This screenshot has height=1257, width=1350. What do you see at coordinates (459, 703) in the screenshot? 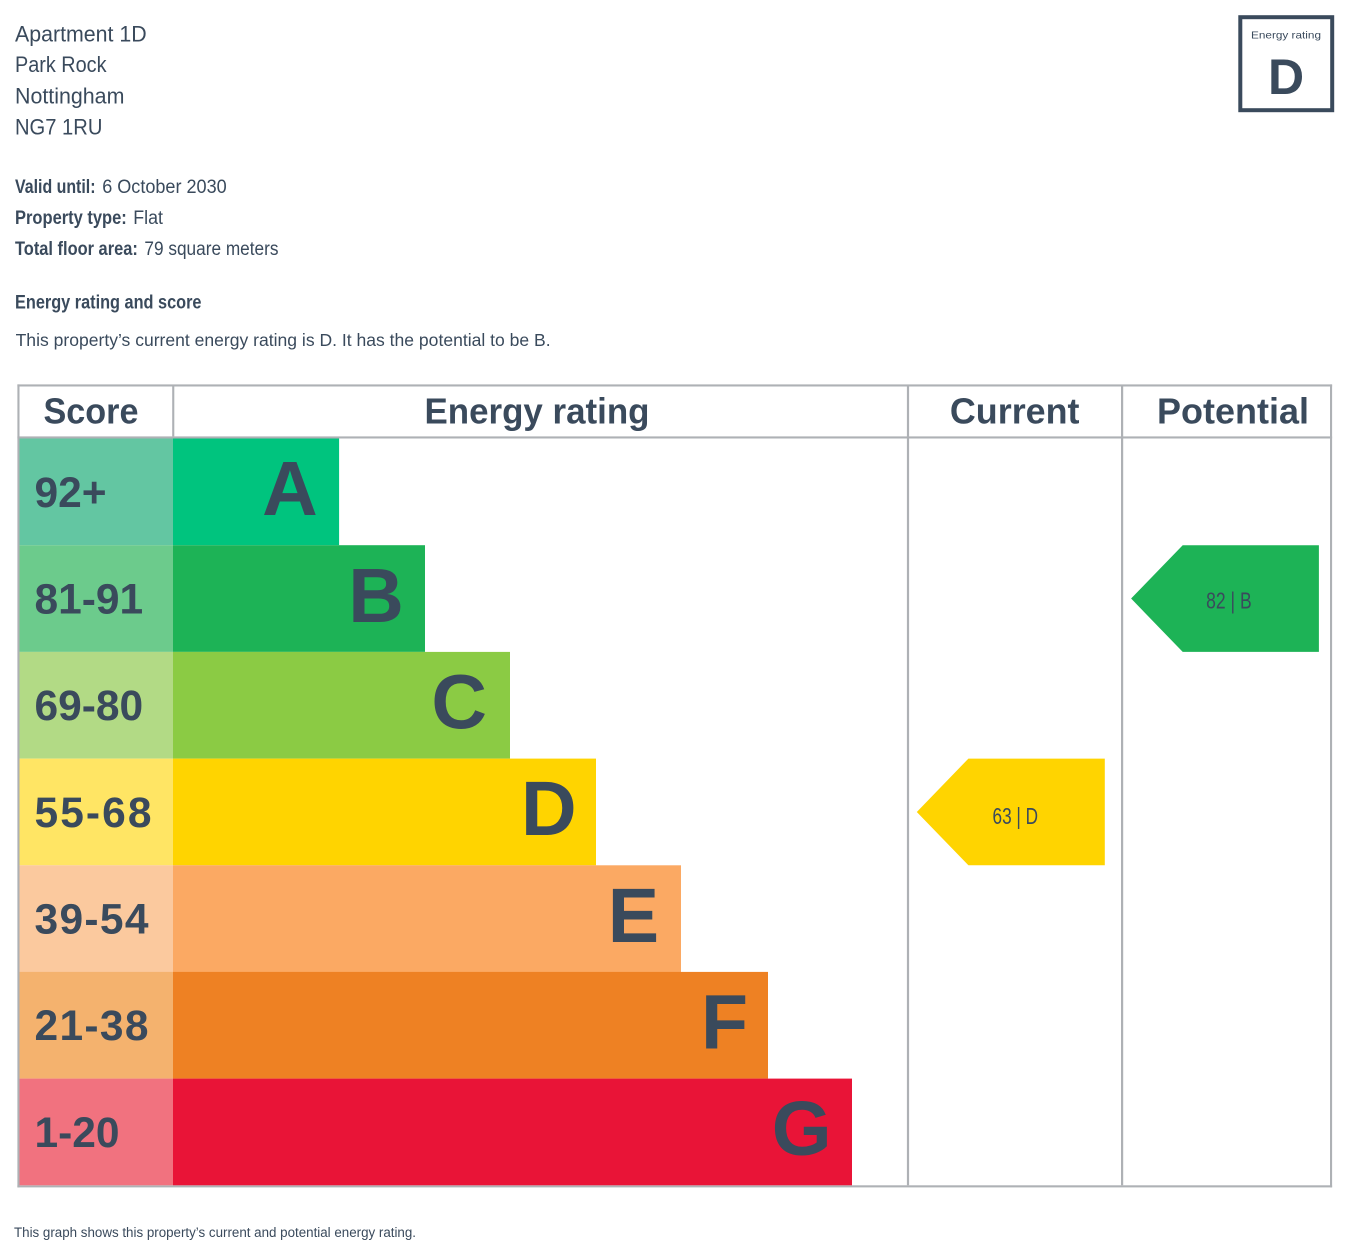
I see `svg-text: C` at bounding box center [459, 703].